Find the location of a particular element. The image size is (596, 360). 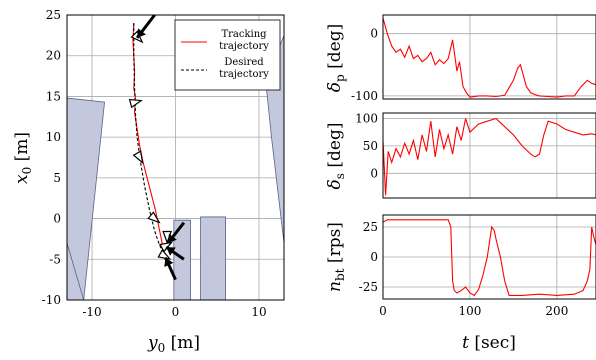

svg-text: δs [deg] is located at coordinates (336, 156).